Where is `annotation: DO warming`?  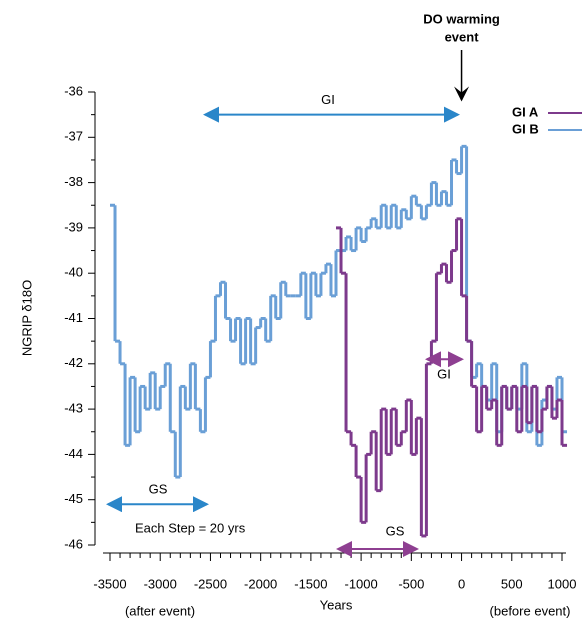 annotation: DO warming is located at coordinates (461, 18).